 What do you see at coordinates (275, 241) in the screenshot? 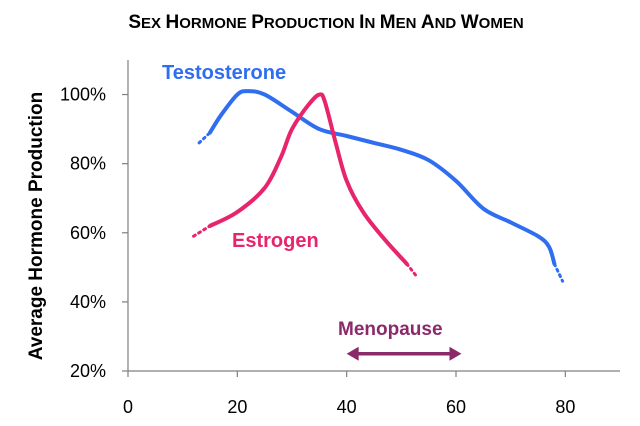
I see `series-label-estrogen: Estrogen` at bounding box center [275, 241].